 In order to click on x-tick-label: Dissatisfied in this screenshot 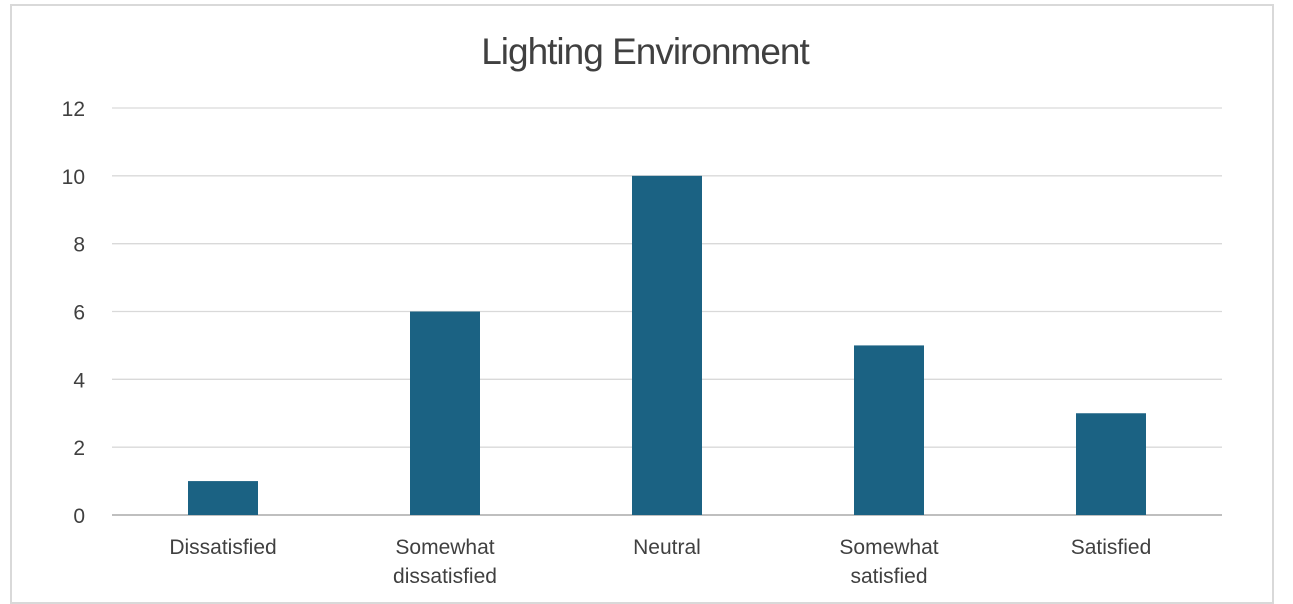, I will do `click(222, 547)`.